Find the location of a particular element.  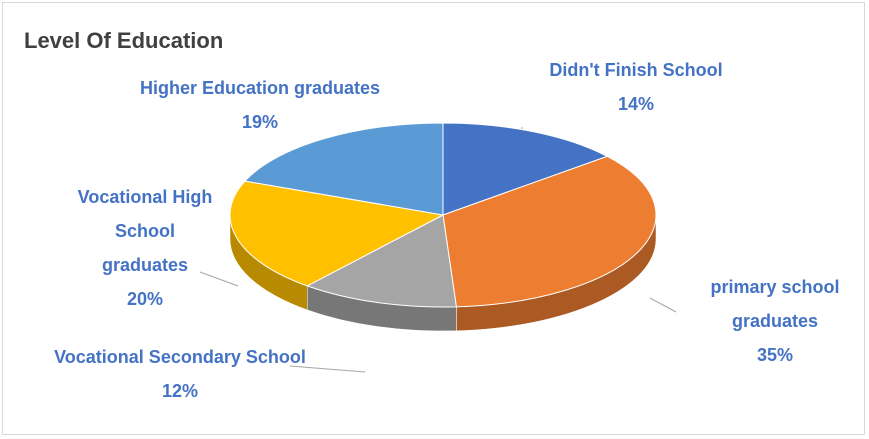

data-label: Vocational High School graduates 20% is located at coordinates (145, 248).